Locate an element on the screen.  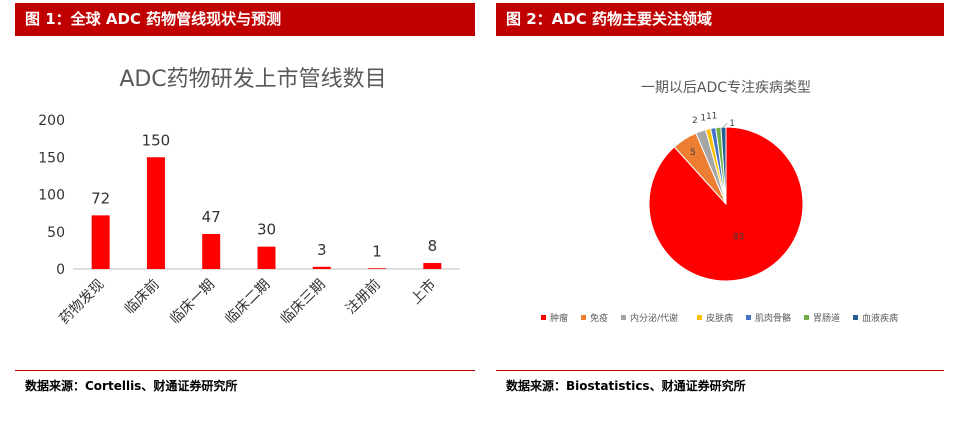
y-tick-label: 200 is located at coordinates (51, 121).